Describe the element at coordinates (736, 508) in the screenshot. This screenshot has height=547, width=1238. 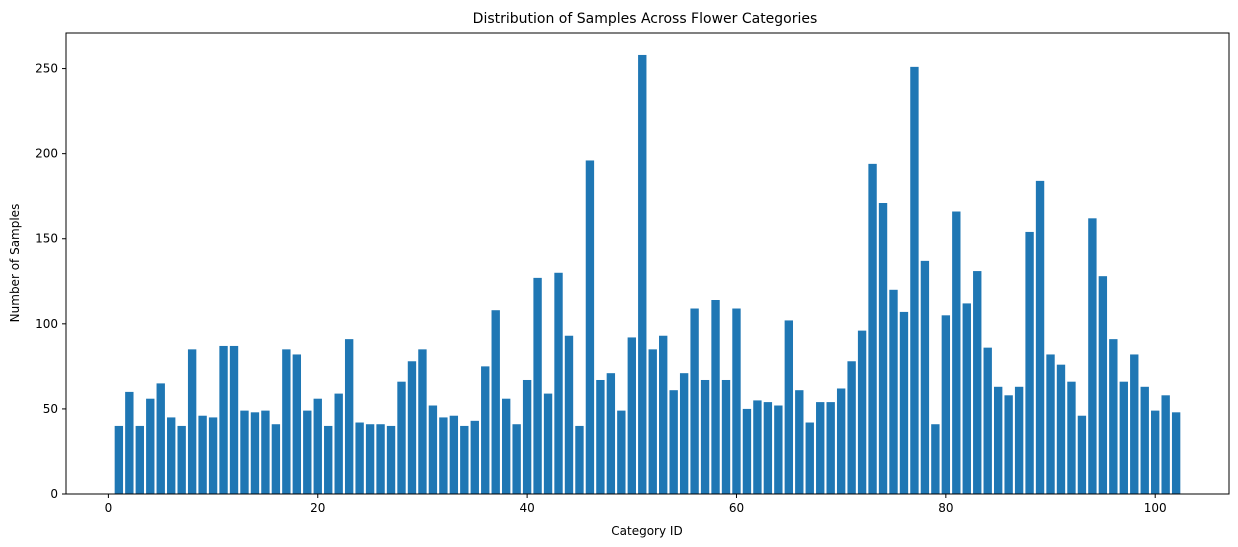
I see `x-tick-label: 60` at that location.